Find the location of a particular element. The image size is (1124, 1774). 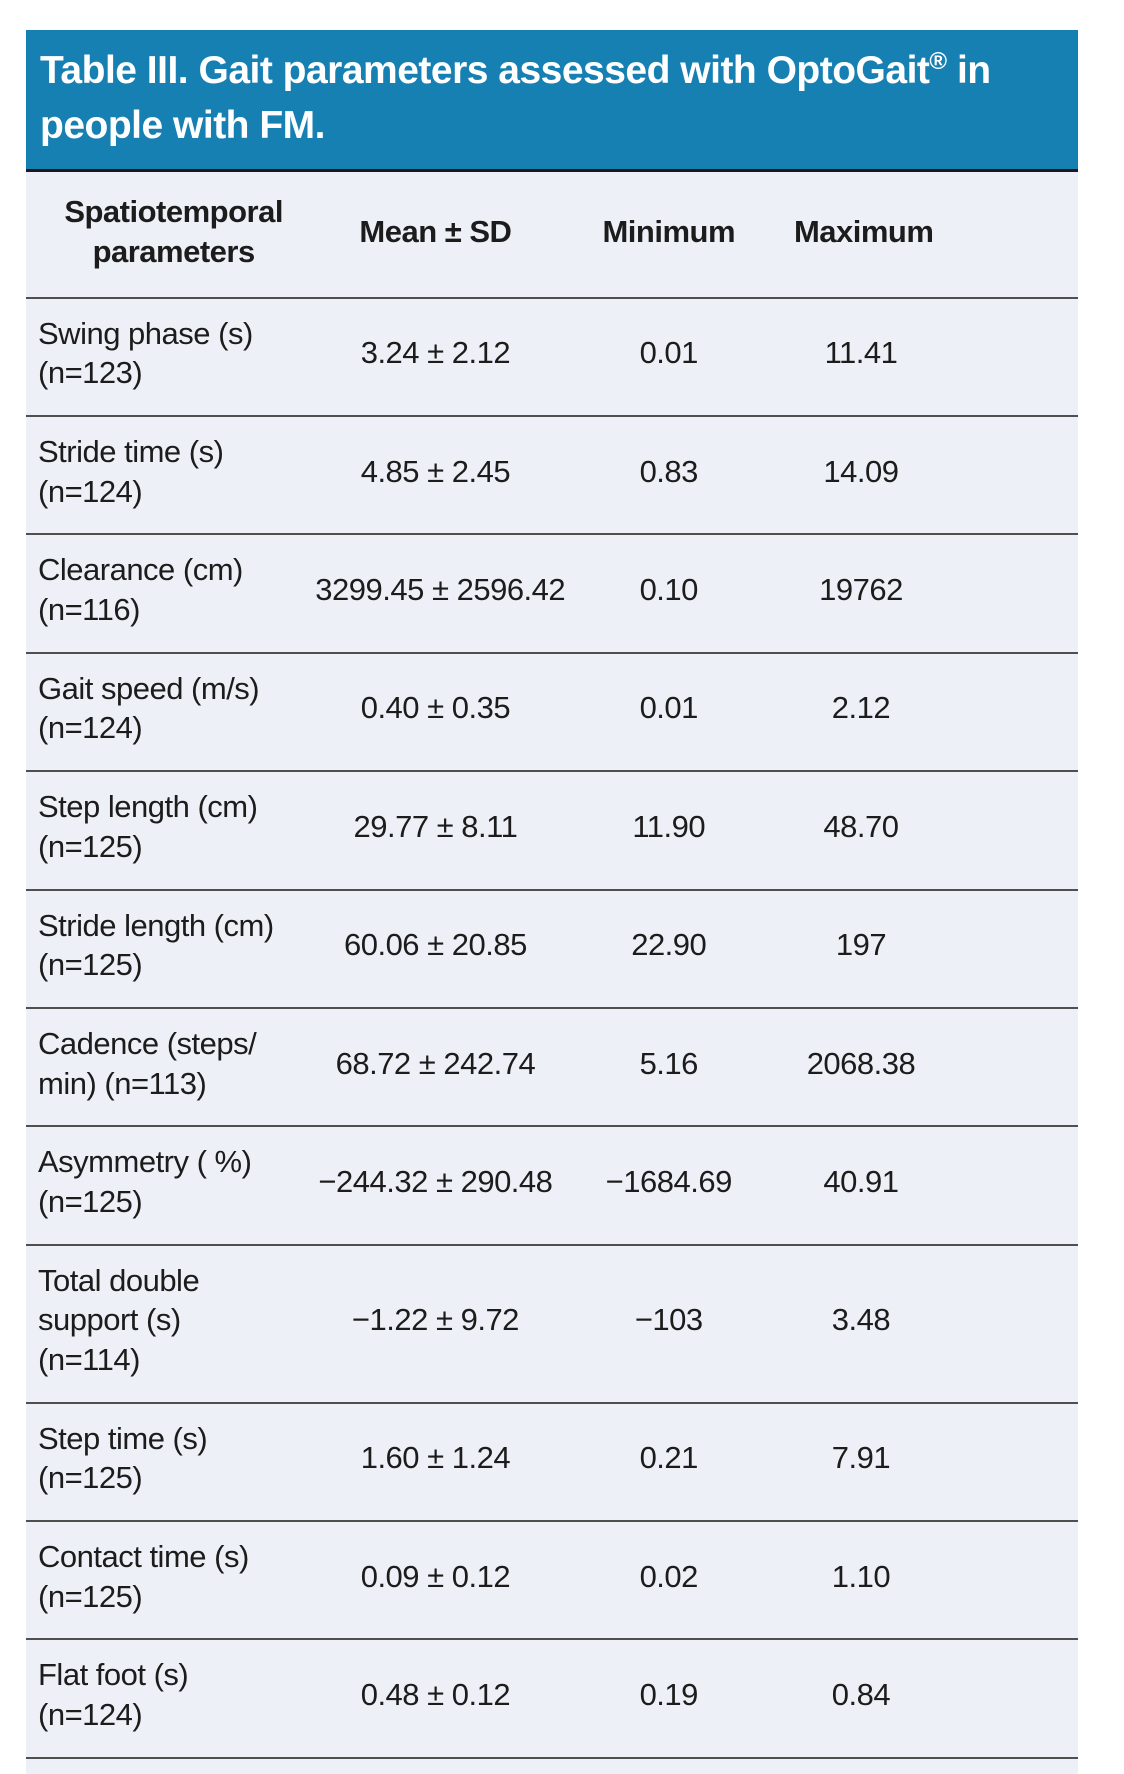

cell-minimum: −103 is located at coordinates (668, 1320).